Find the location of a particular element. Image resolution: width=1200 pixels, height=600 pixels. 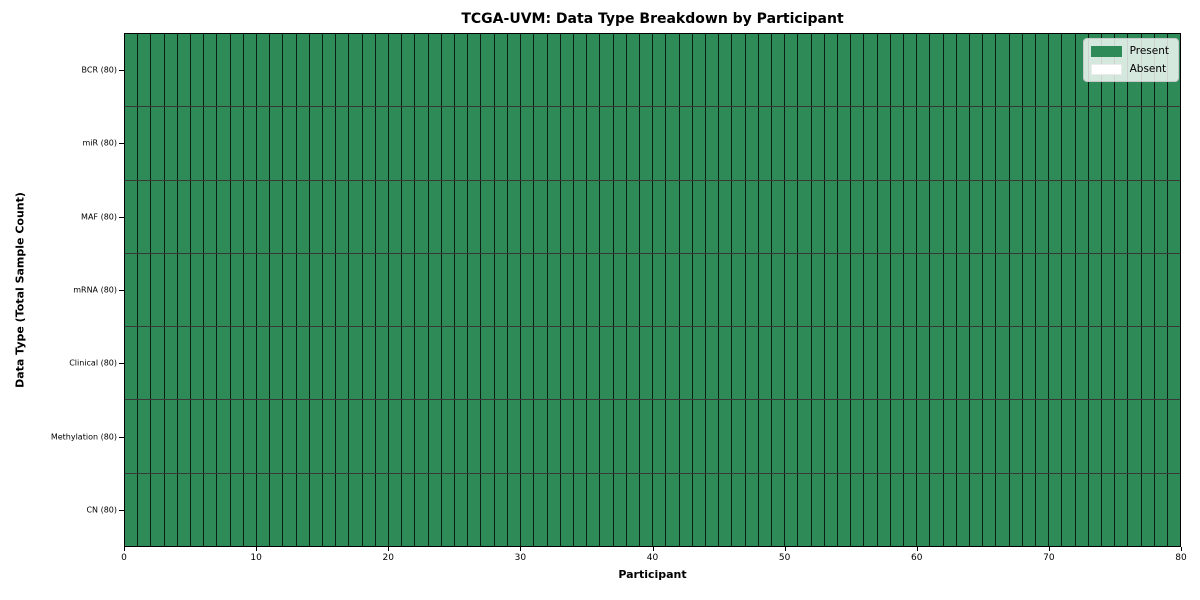

y-tick-mark is located at coordinates (121, 70).